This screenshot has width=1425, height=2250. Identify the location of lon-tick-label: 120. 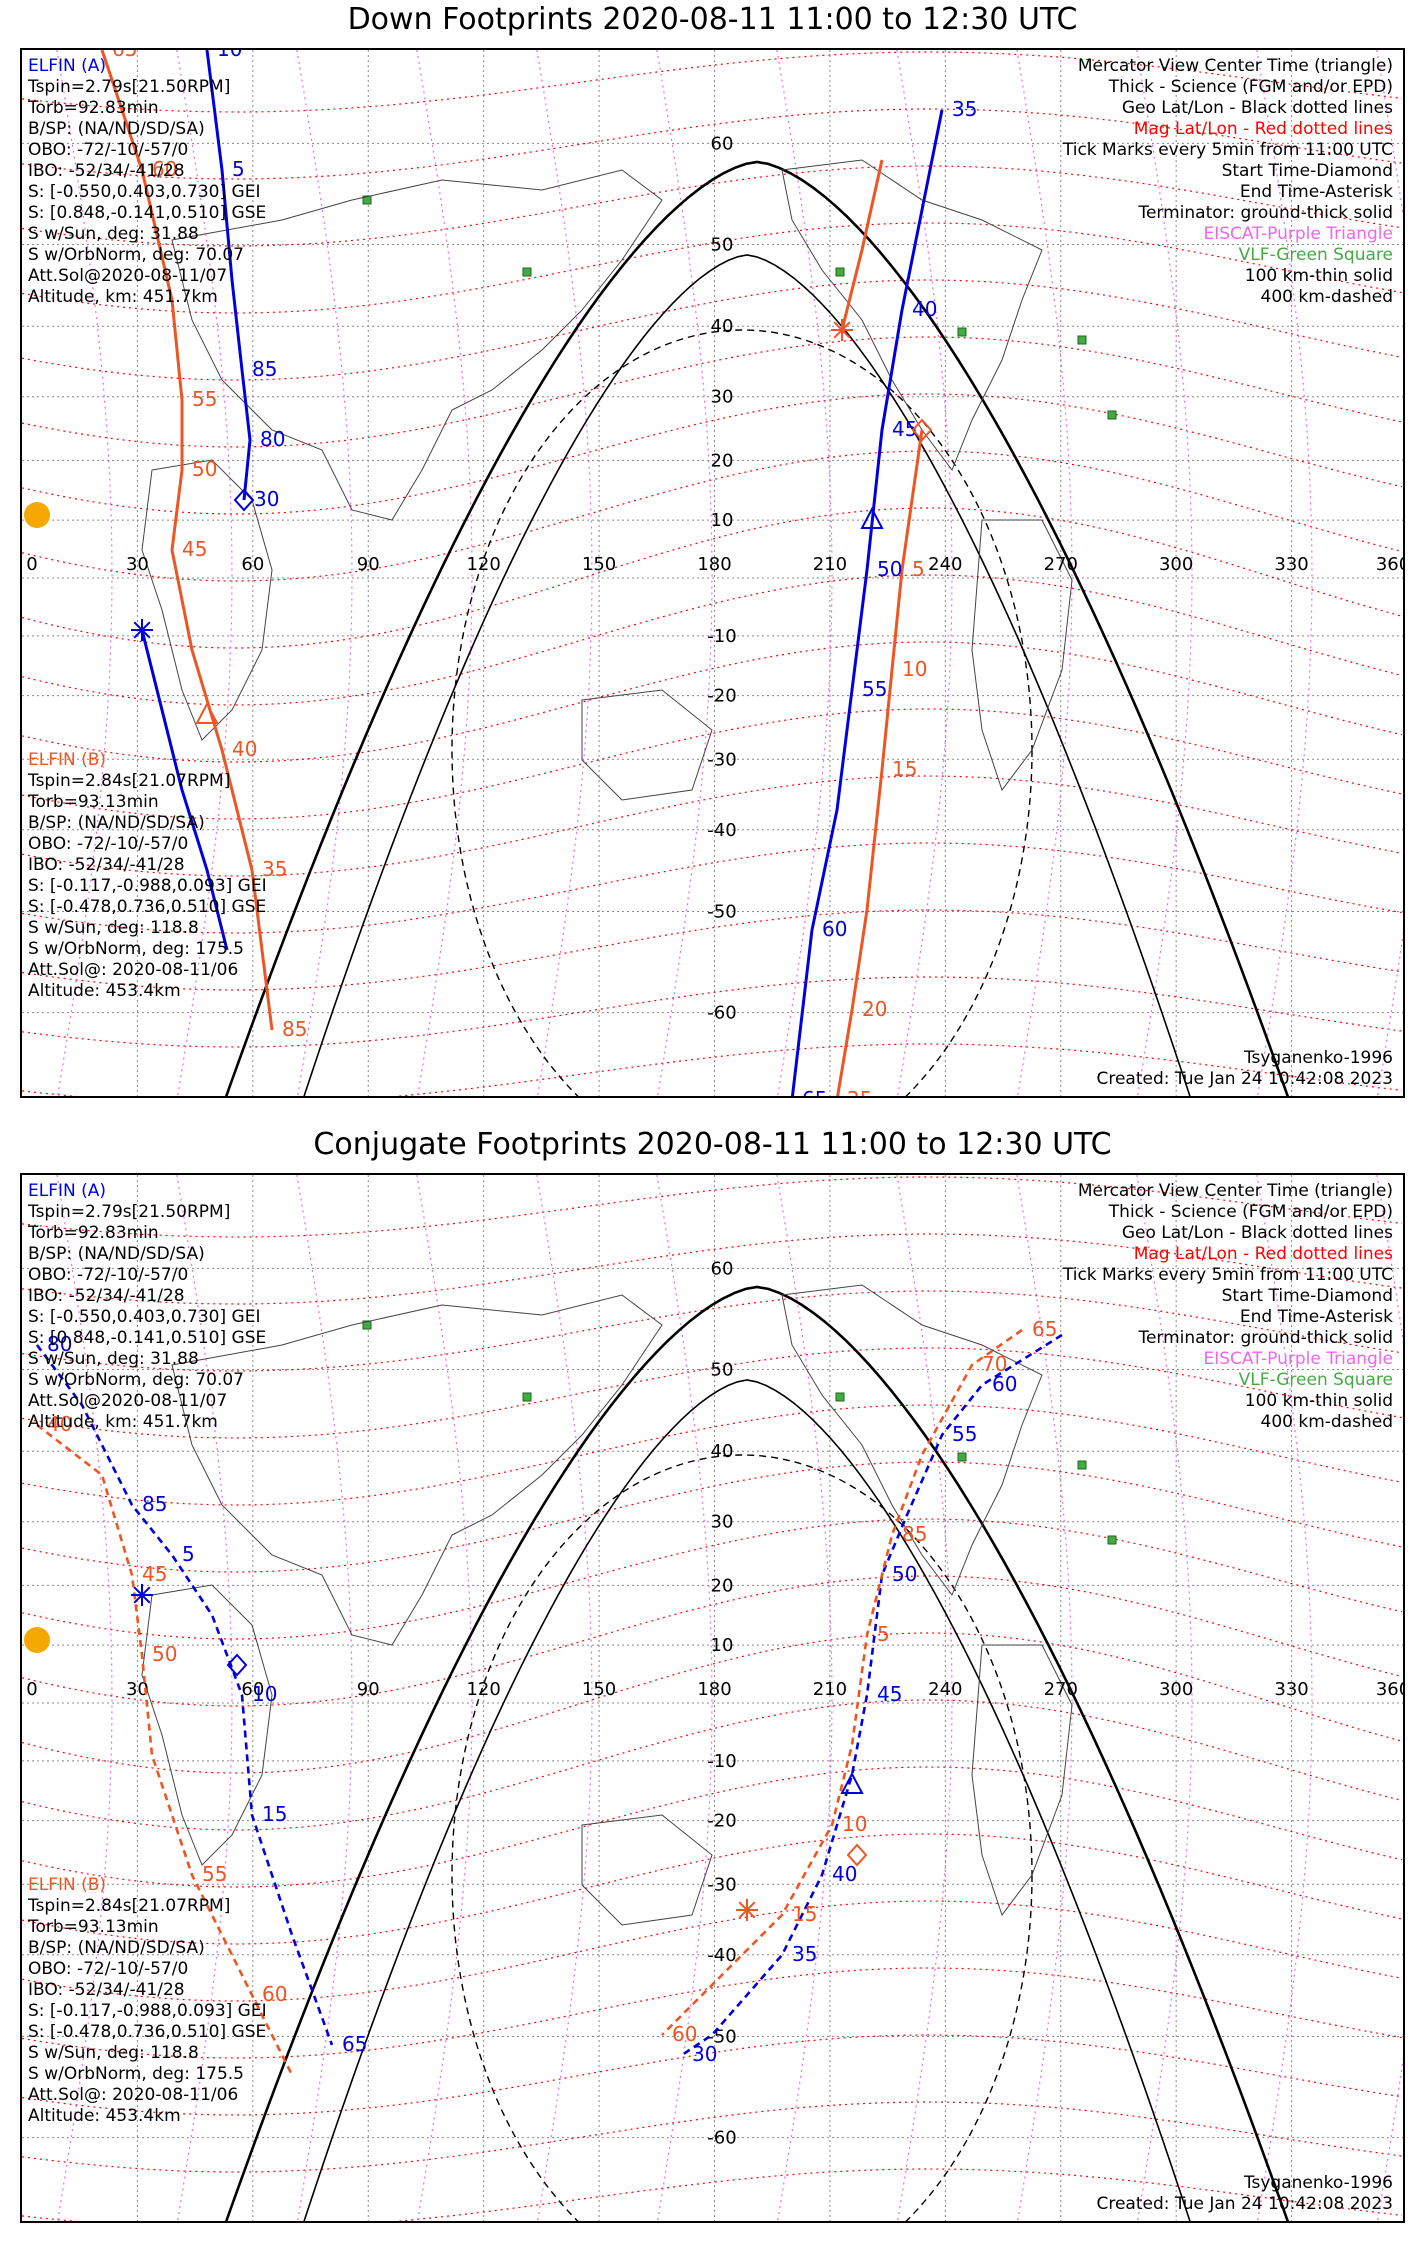
(483, 564).